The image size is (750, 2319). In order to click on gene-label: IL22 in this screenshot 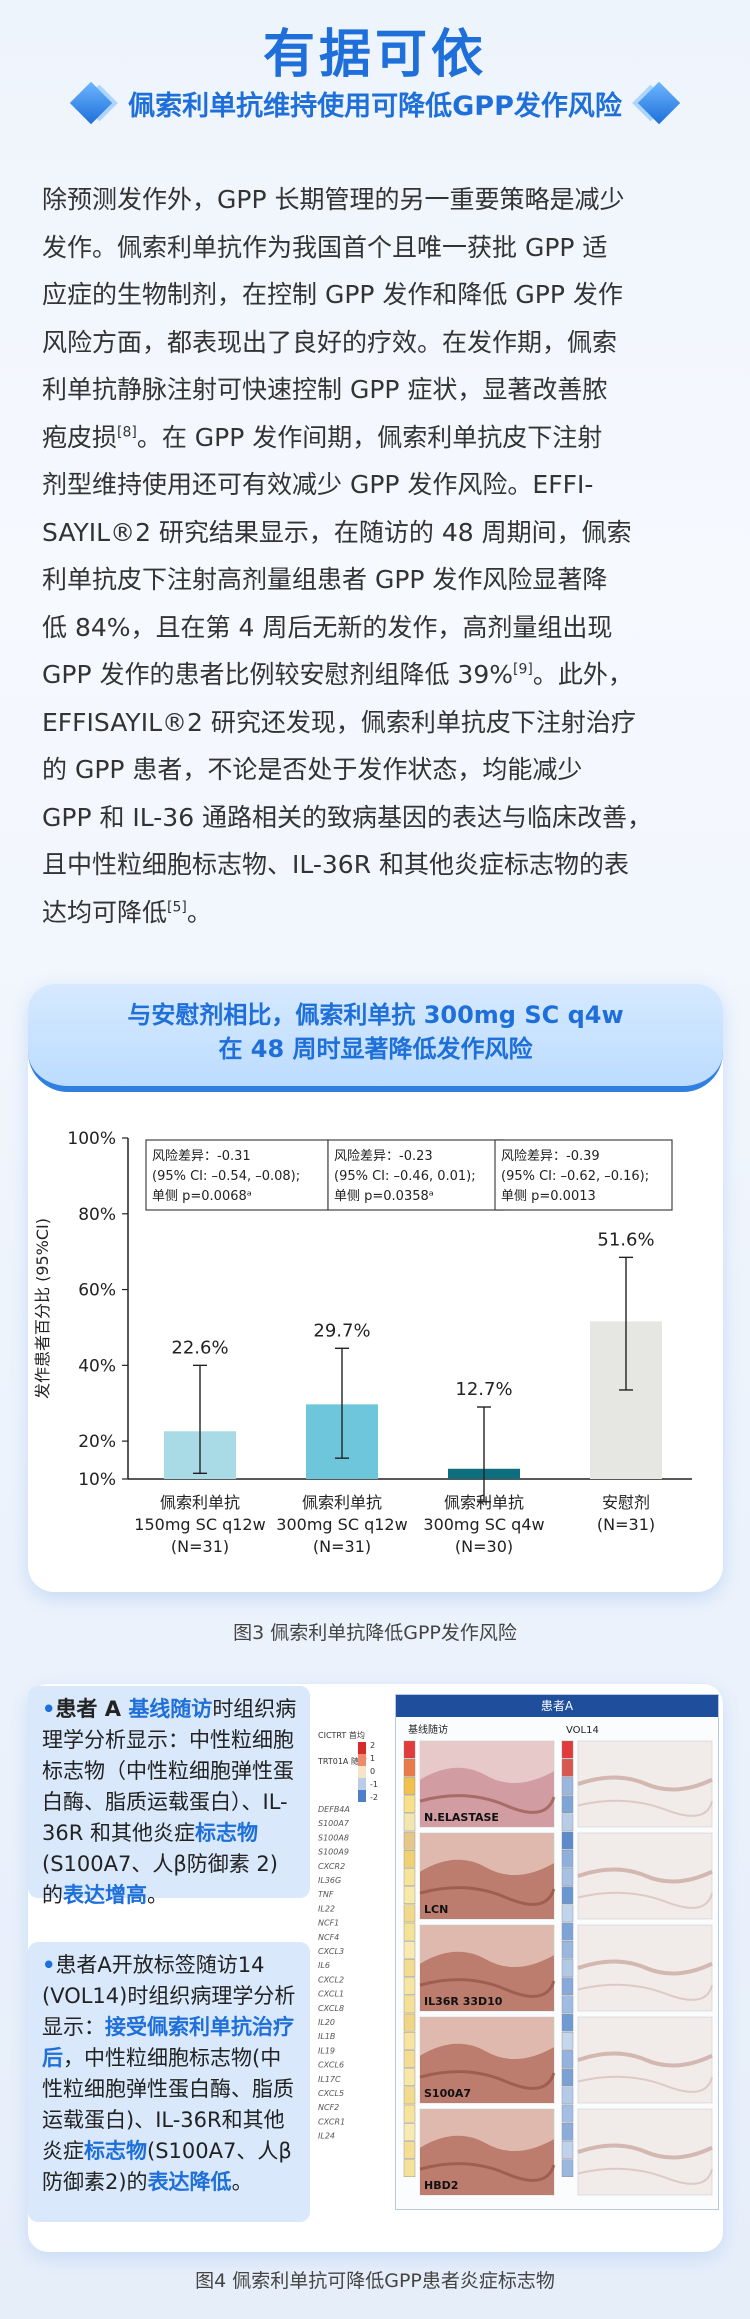, I will do `click(326, 1908)`.